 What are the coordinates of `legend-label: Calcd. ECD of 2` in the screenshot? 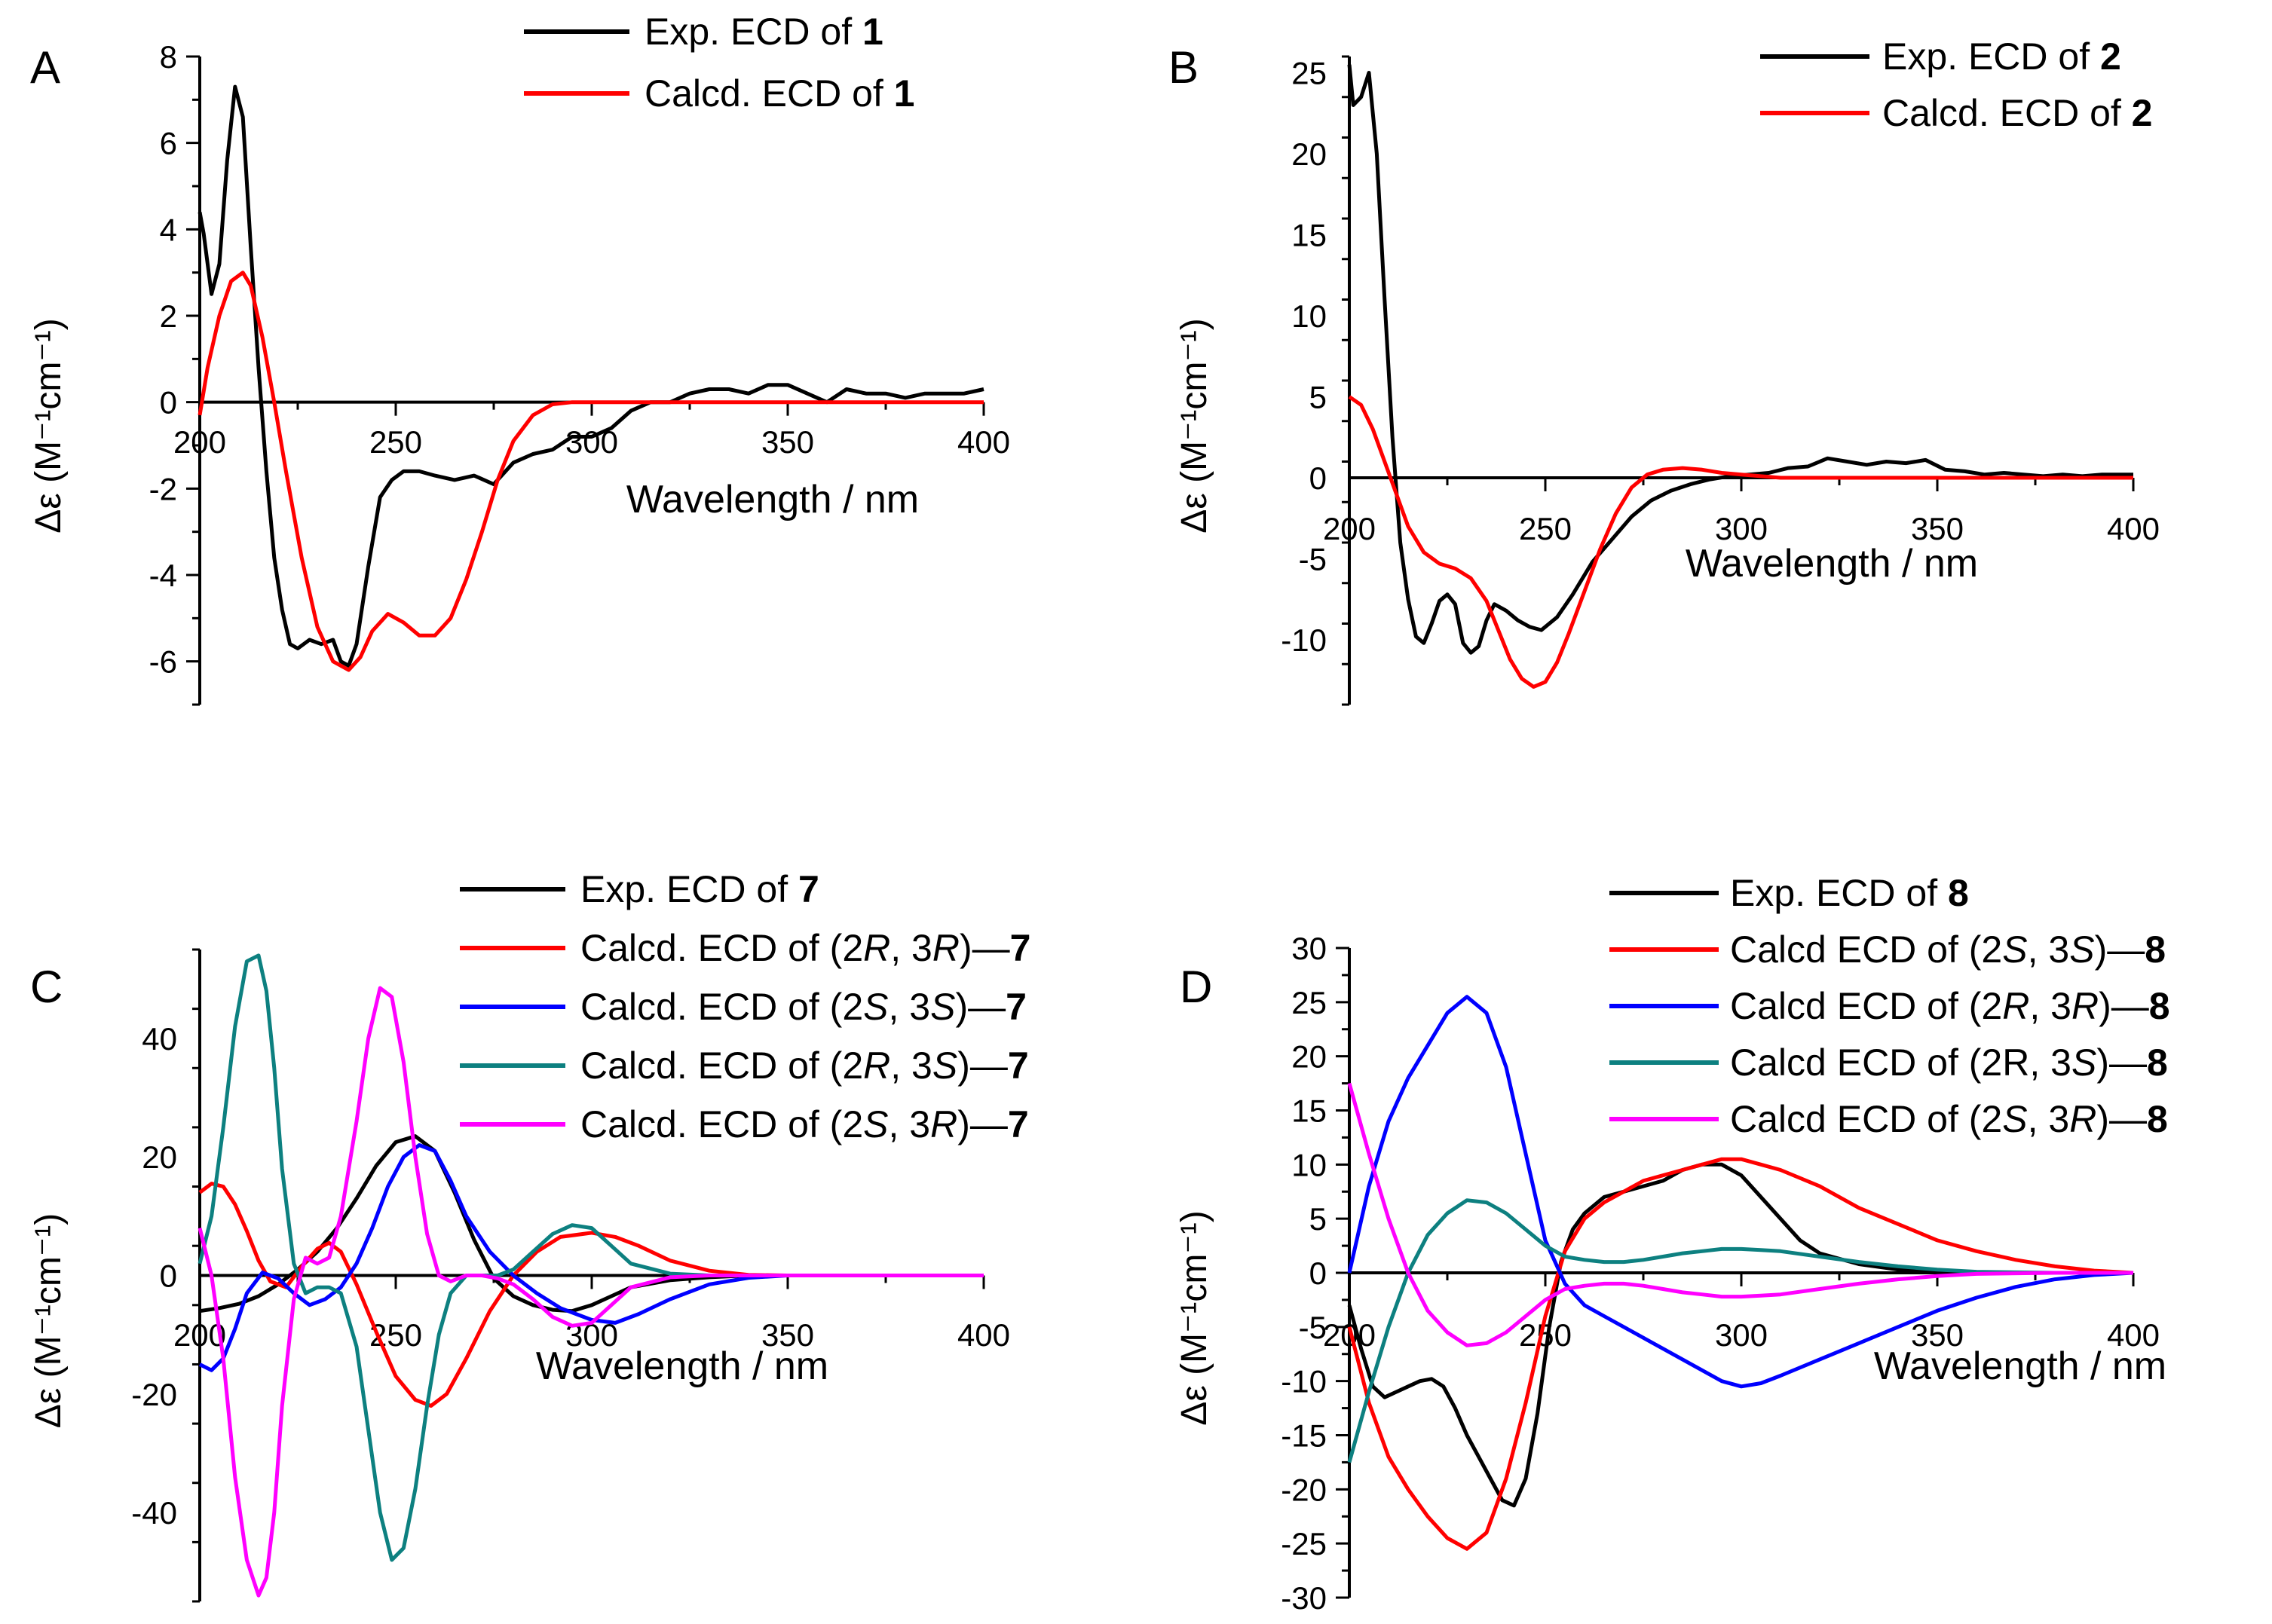 It's located at (2017, 113).